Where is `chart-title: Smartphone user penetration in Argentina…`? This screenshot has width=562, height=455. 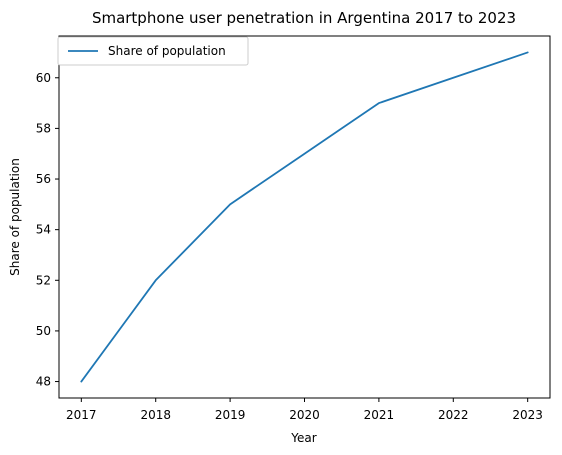
chart-title: Smartphone user penetration in Argentina… is located at coordinates (304, 18).